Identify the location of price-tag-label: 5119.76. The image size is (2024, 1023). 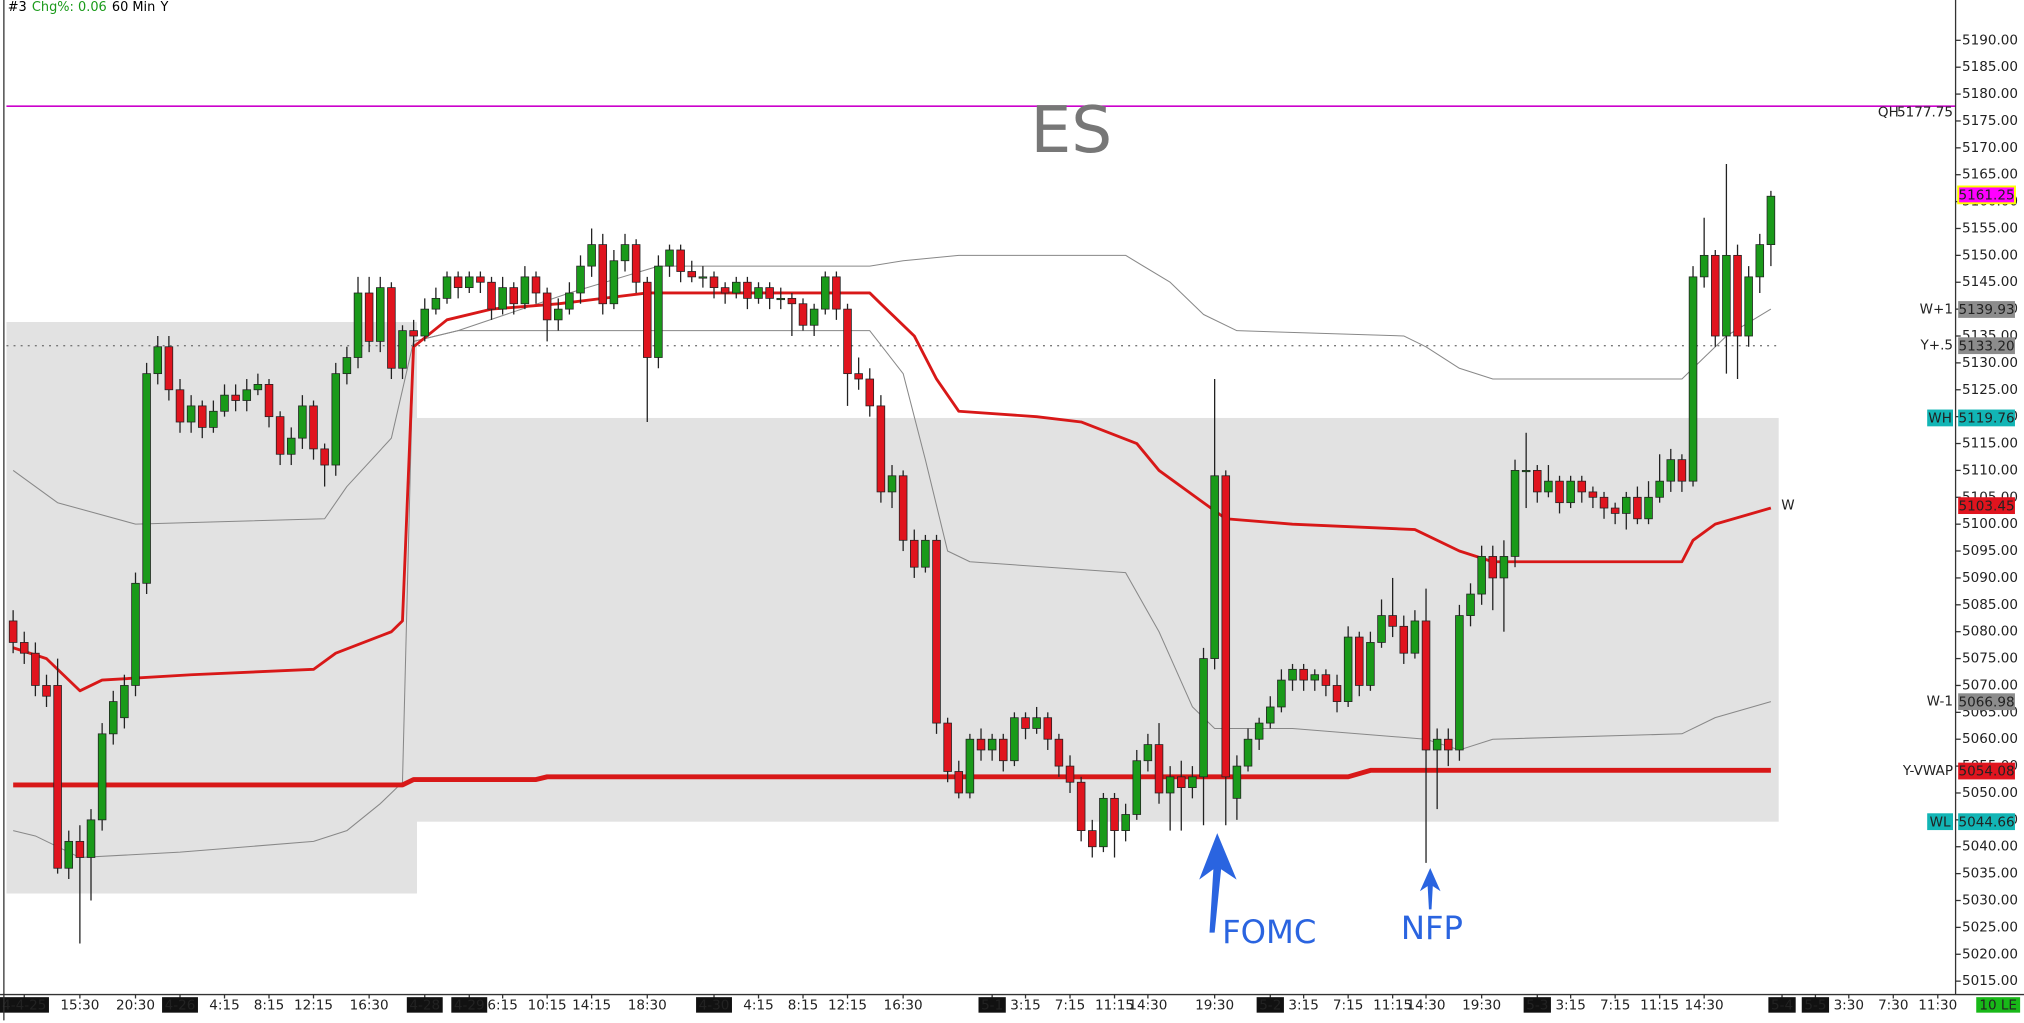
(1987, 419).